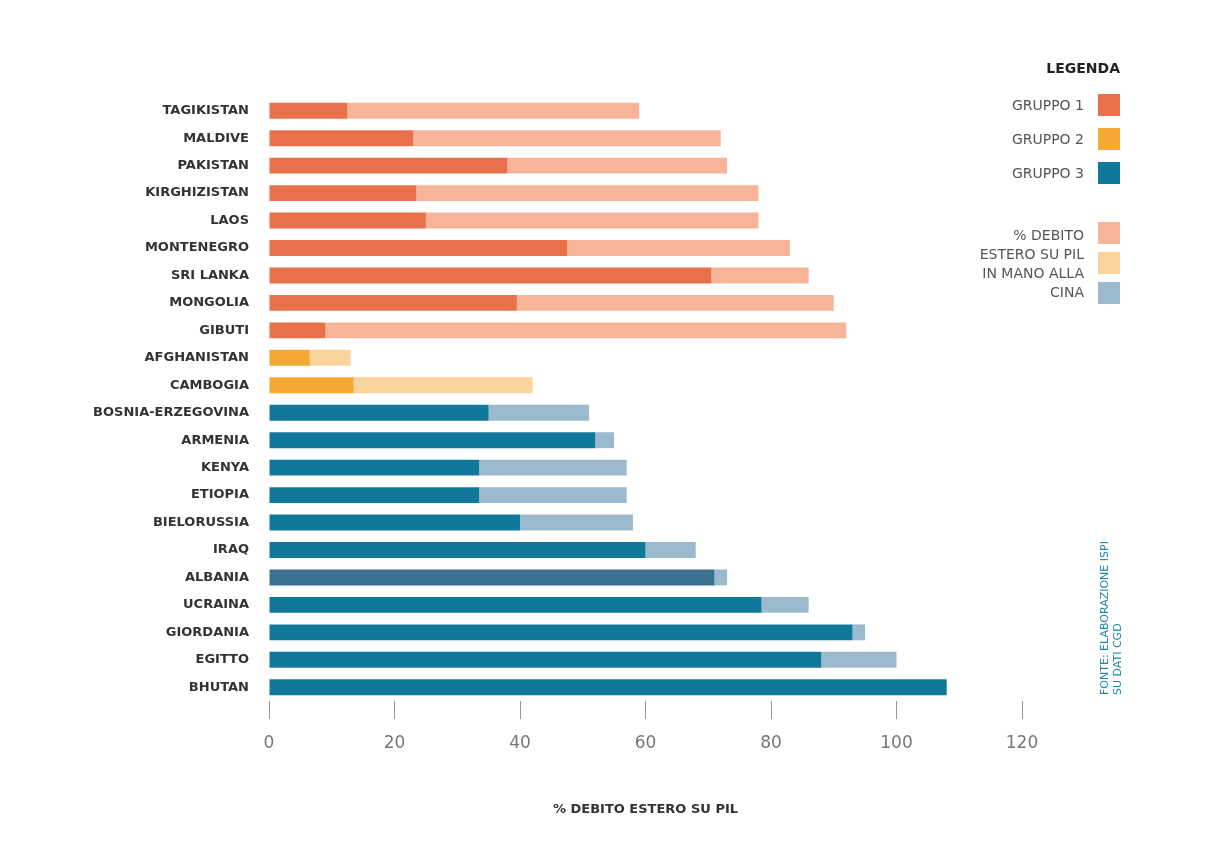 The image size is (1206, 851). What do you see at coordinates (1047, 139) in the screenshot?
I see `legend-label: GRUPPO 2` at bounding box center [1047, 139].